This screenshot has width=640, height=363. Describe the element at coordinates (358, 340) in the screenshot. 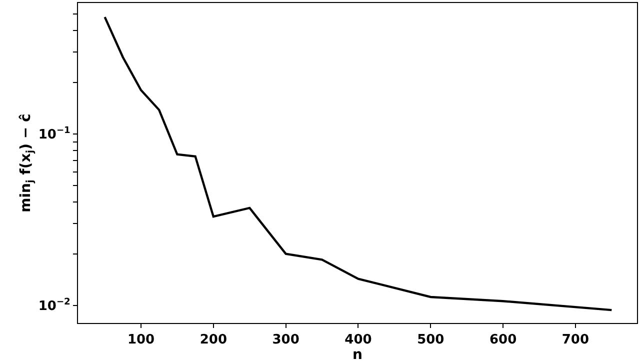

I see `x-tick-label: 400` at that location.